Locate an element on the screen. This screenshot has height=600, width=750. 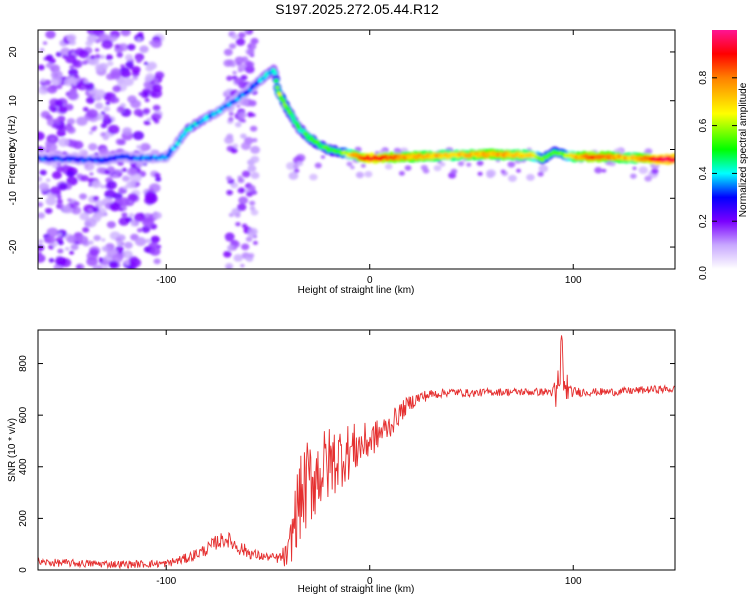
spectrogram-ytick-label: -20 is located at coordinates (13, 246).